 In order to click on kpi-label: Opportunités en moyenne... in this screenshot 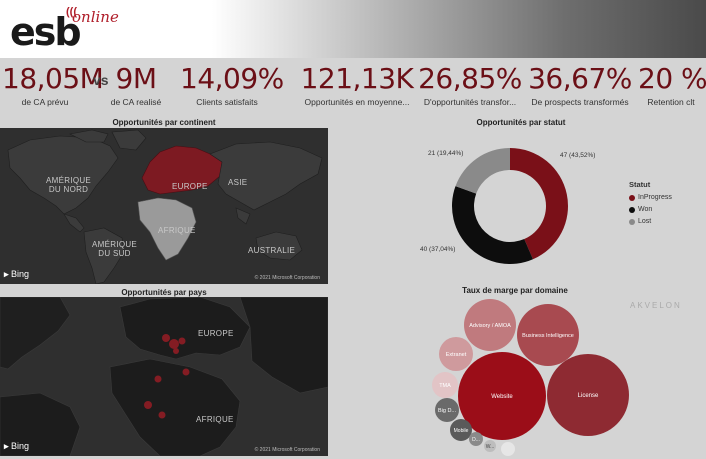, I will do `click(357, 102)`.